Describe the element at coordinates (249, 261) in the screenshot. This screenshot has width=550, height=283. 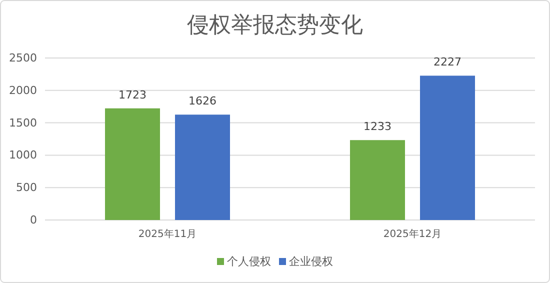
I see `legend-label: 个人侵权` at that location.